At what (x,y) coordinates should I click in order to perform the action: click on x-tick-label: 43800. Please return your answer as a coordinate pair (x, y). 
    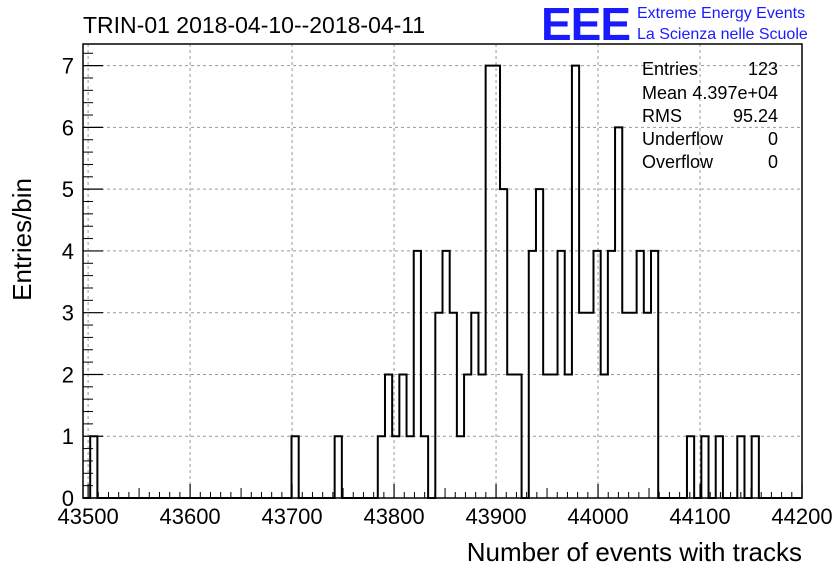
    Looking at the image, I should click on (393, 516).